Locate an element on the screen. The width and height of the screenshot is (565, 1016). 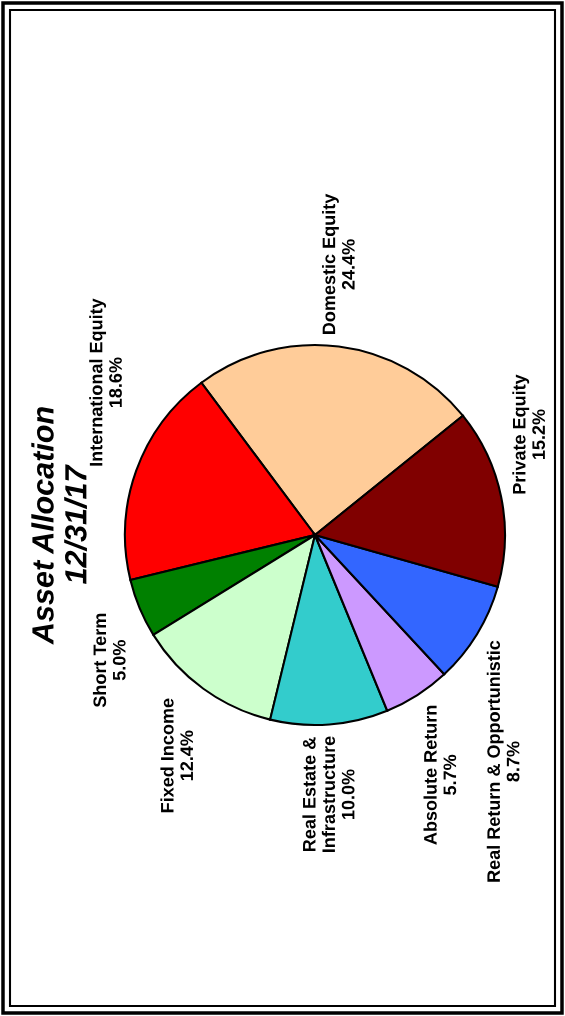
slice-label: Real Estate & Infrastructure is located at coordinates (319, 794).